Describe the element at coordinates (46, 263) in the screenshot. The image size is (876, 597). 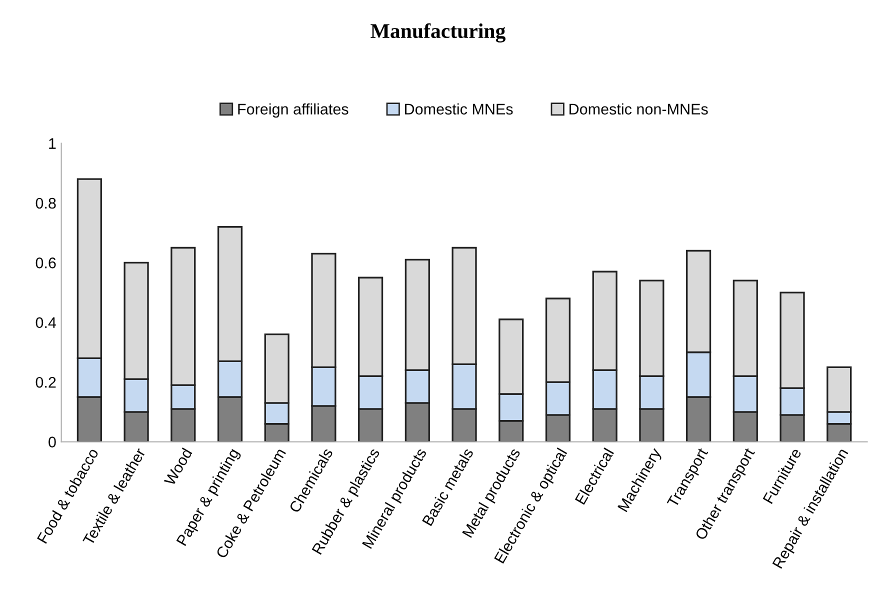
I see `y-tick-label: 0.6` at that location.